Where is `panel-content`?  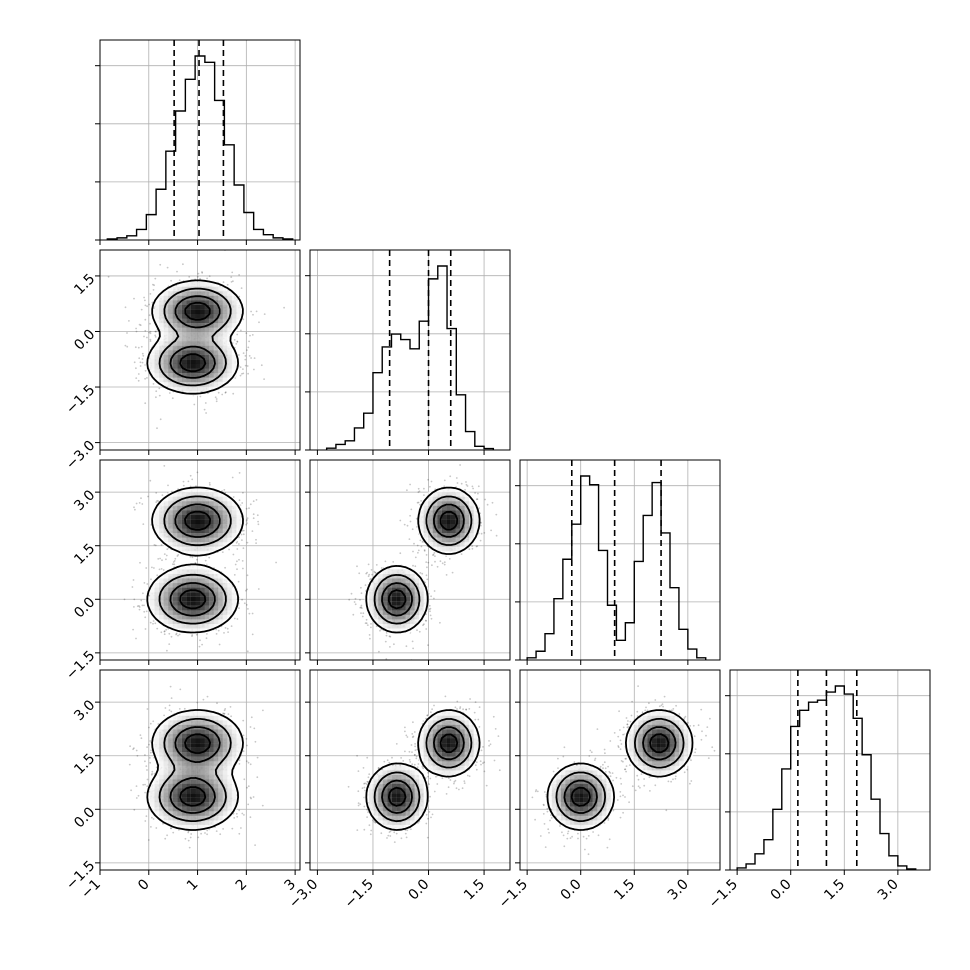
panel-content is located at coordinates (200, 560).